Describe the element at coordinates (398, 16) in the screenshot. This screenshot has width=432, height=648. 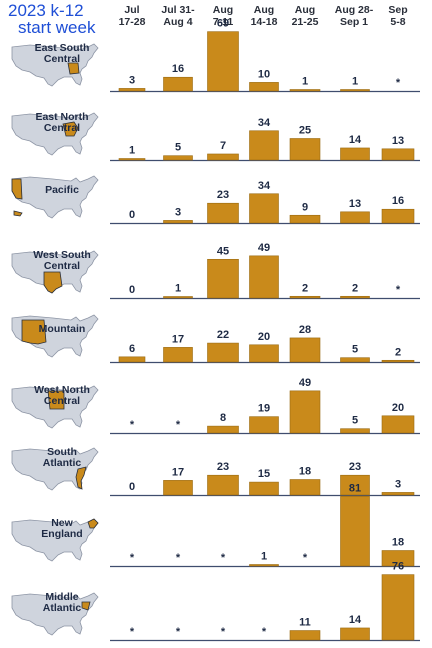
I see `column-header: Sep 5-8` at that location.